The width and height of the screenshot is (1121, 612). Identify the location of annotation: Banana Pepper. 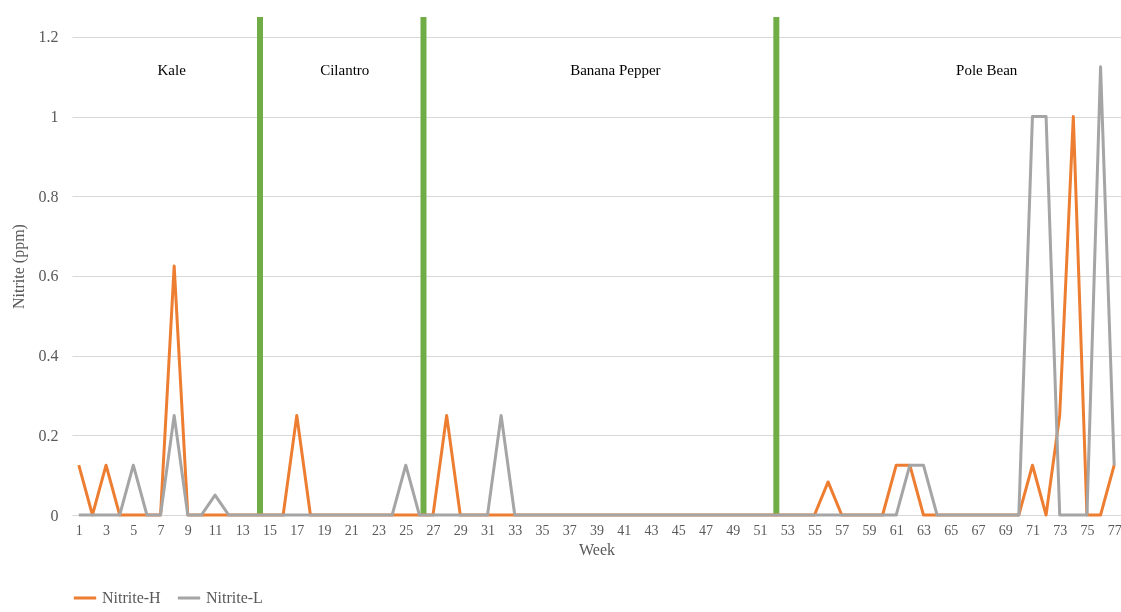
(615, 70).